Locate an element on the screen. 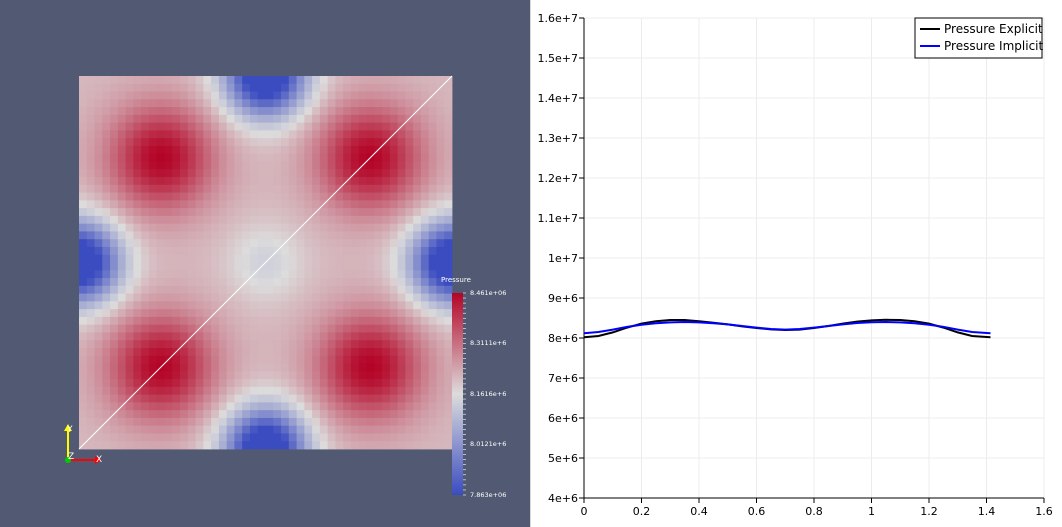  y-tick-label: 1.2e+7 is located at coordinates (558, 178).